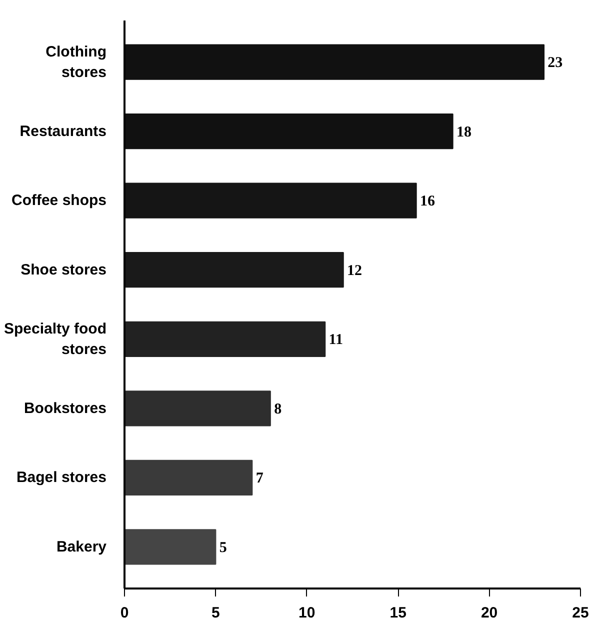  What do you see at coordinates (335, 340) in the screenshot?
I see `data-label: 11` at bounding box center [335, 340].